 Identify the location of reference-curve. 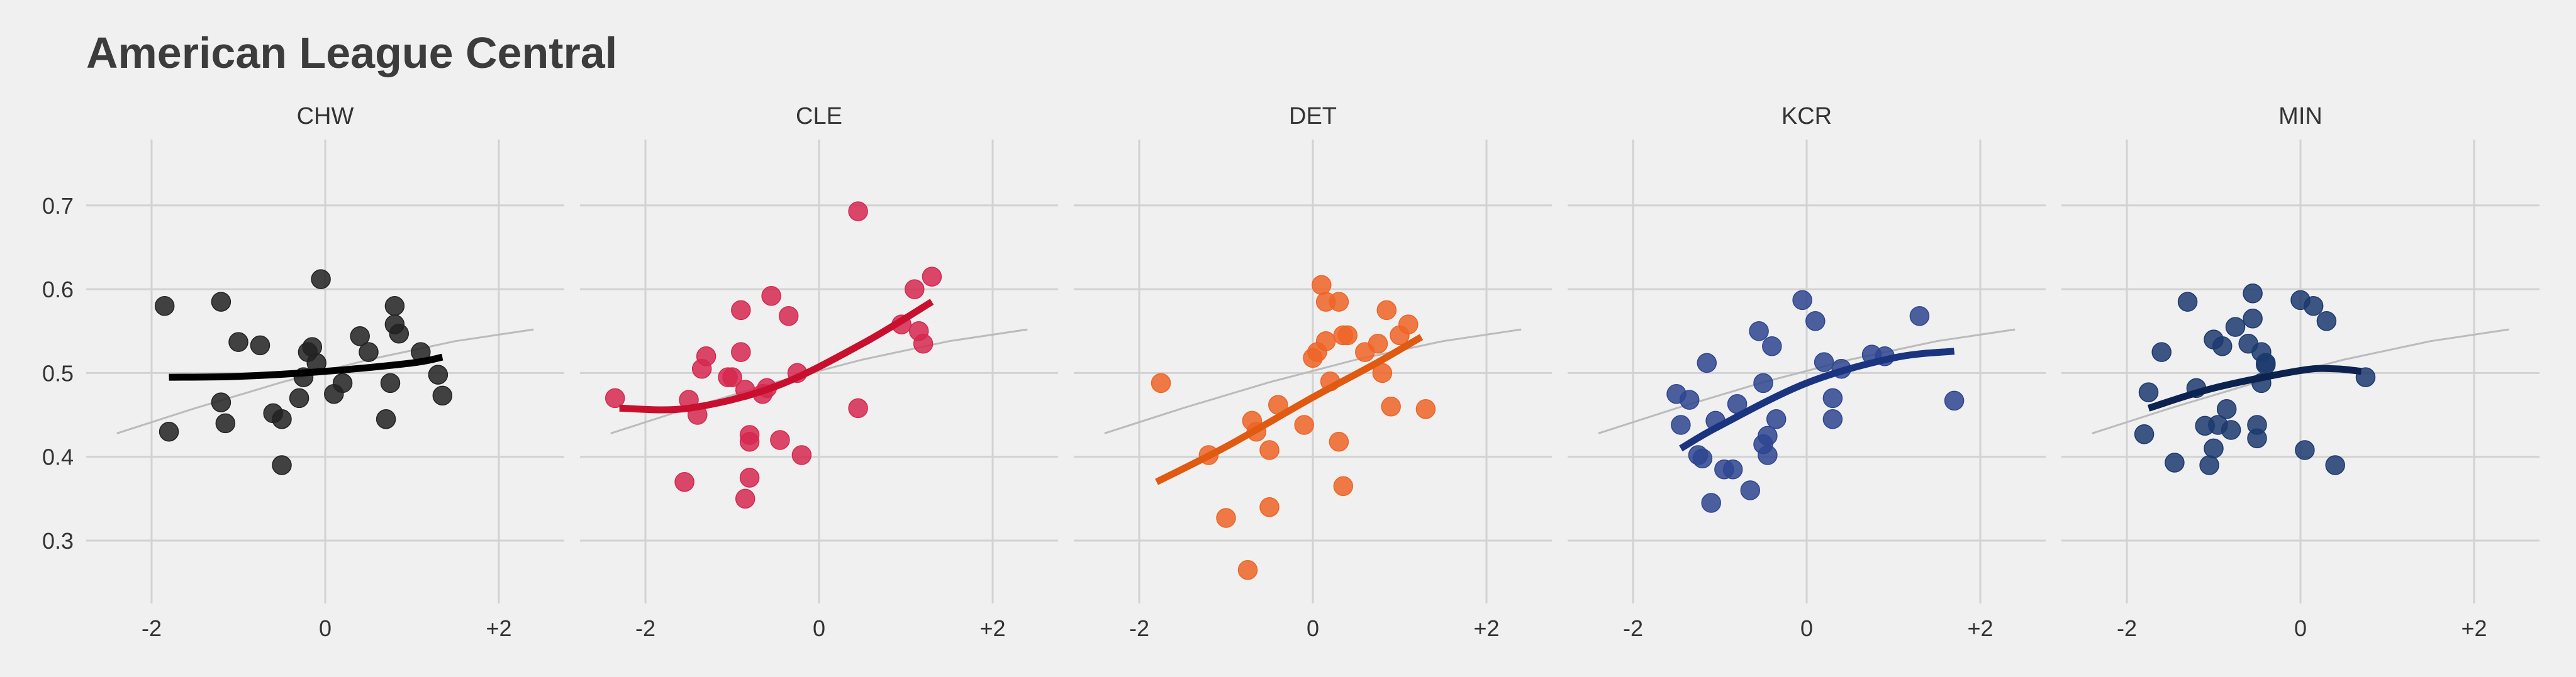
(1313, 381).